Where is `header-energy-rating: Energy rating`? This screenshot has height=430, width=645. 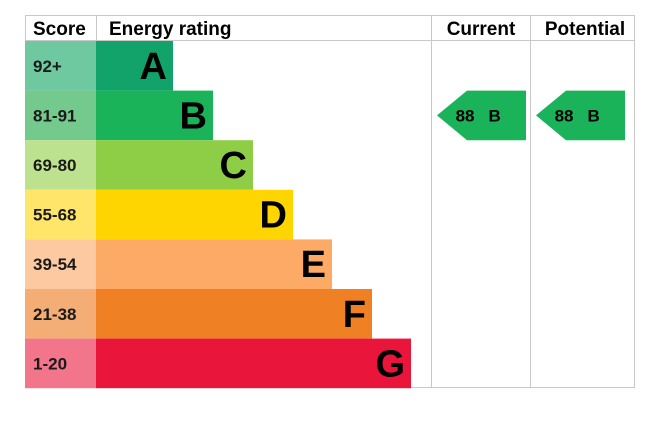 header-energy-rating: Energy rating is located at coordinates (170, 29).